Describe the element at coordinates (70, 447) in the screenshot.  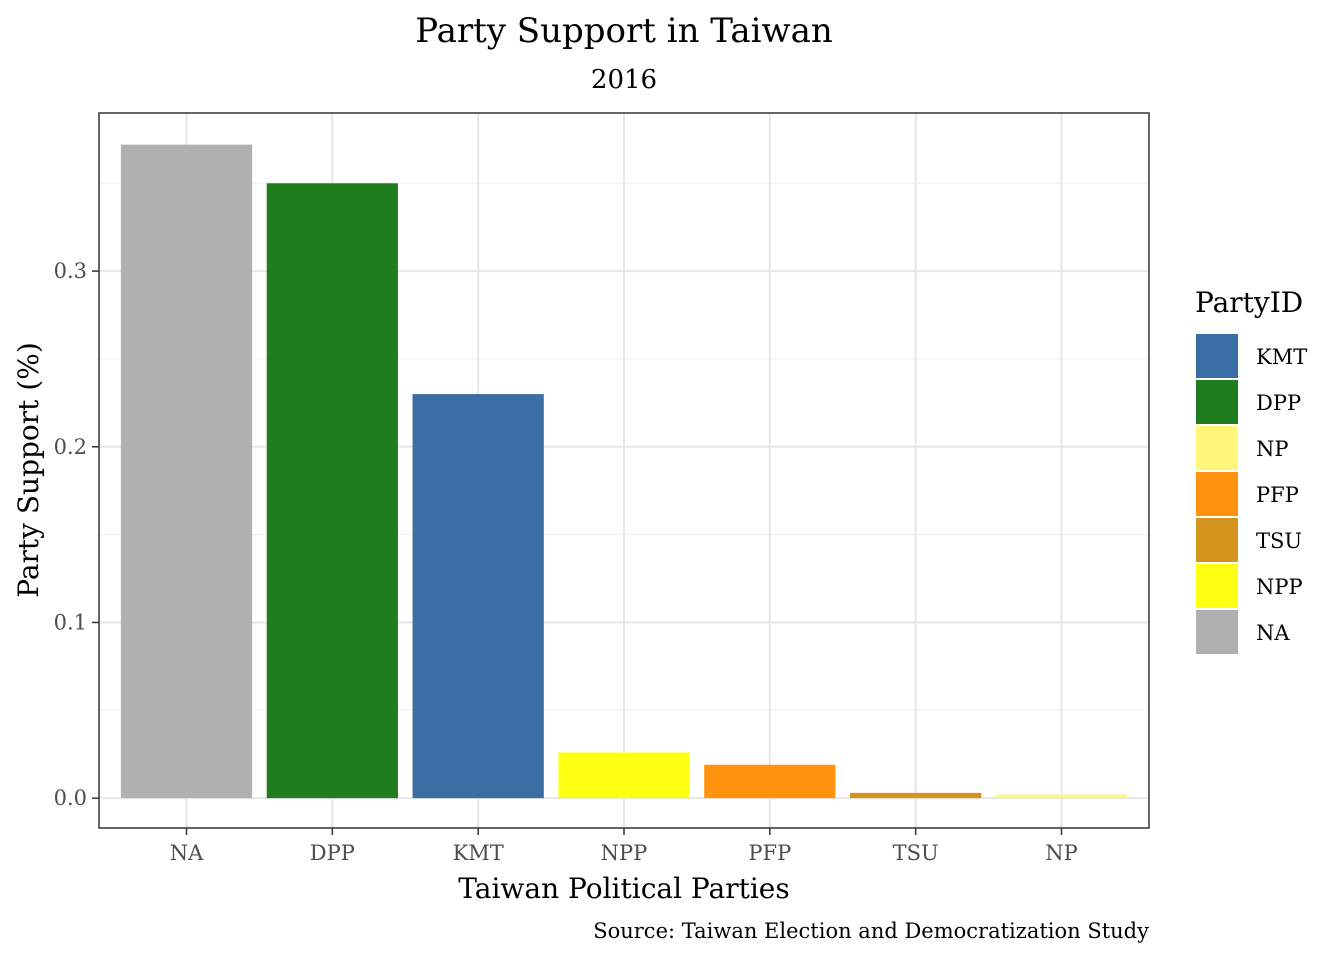
I see `y-tick-label: 0.2` at that location.